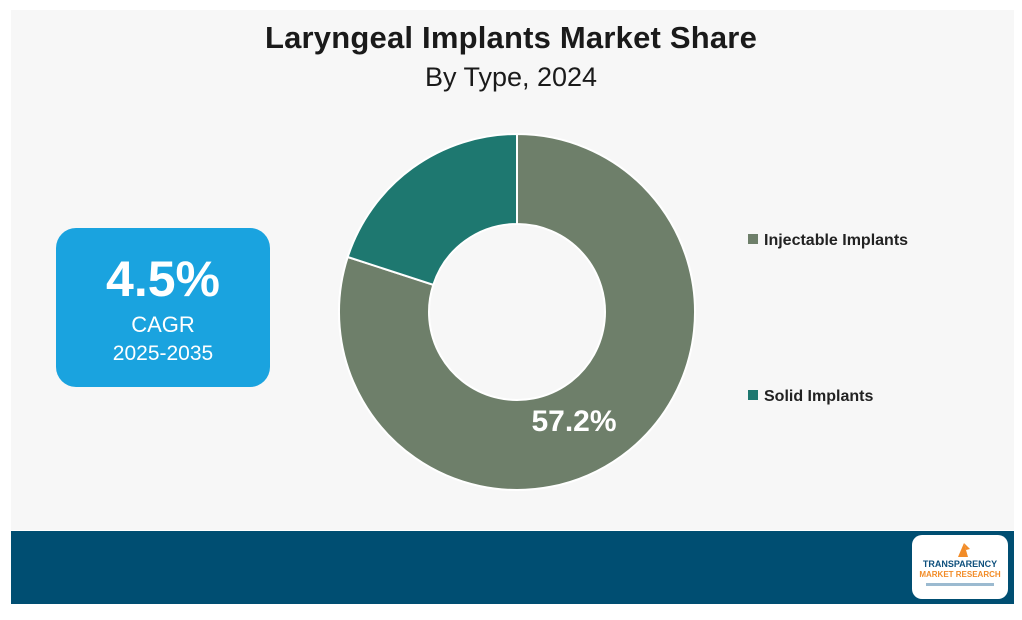 This screenshot has width=1022, height=620. Describe the element at coordinates (511, 37) in the screenshot. I see `chart-title: Laryngeal Implants Market Share` at that location.